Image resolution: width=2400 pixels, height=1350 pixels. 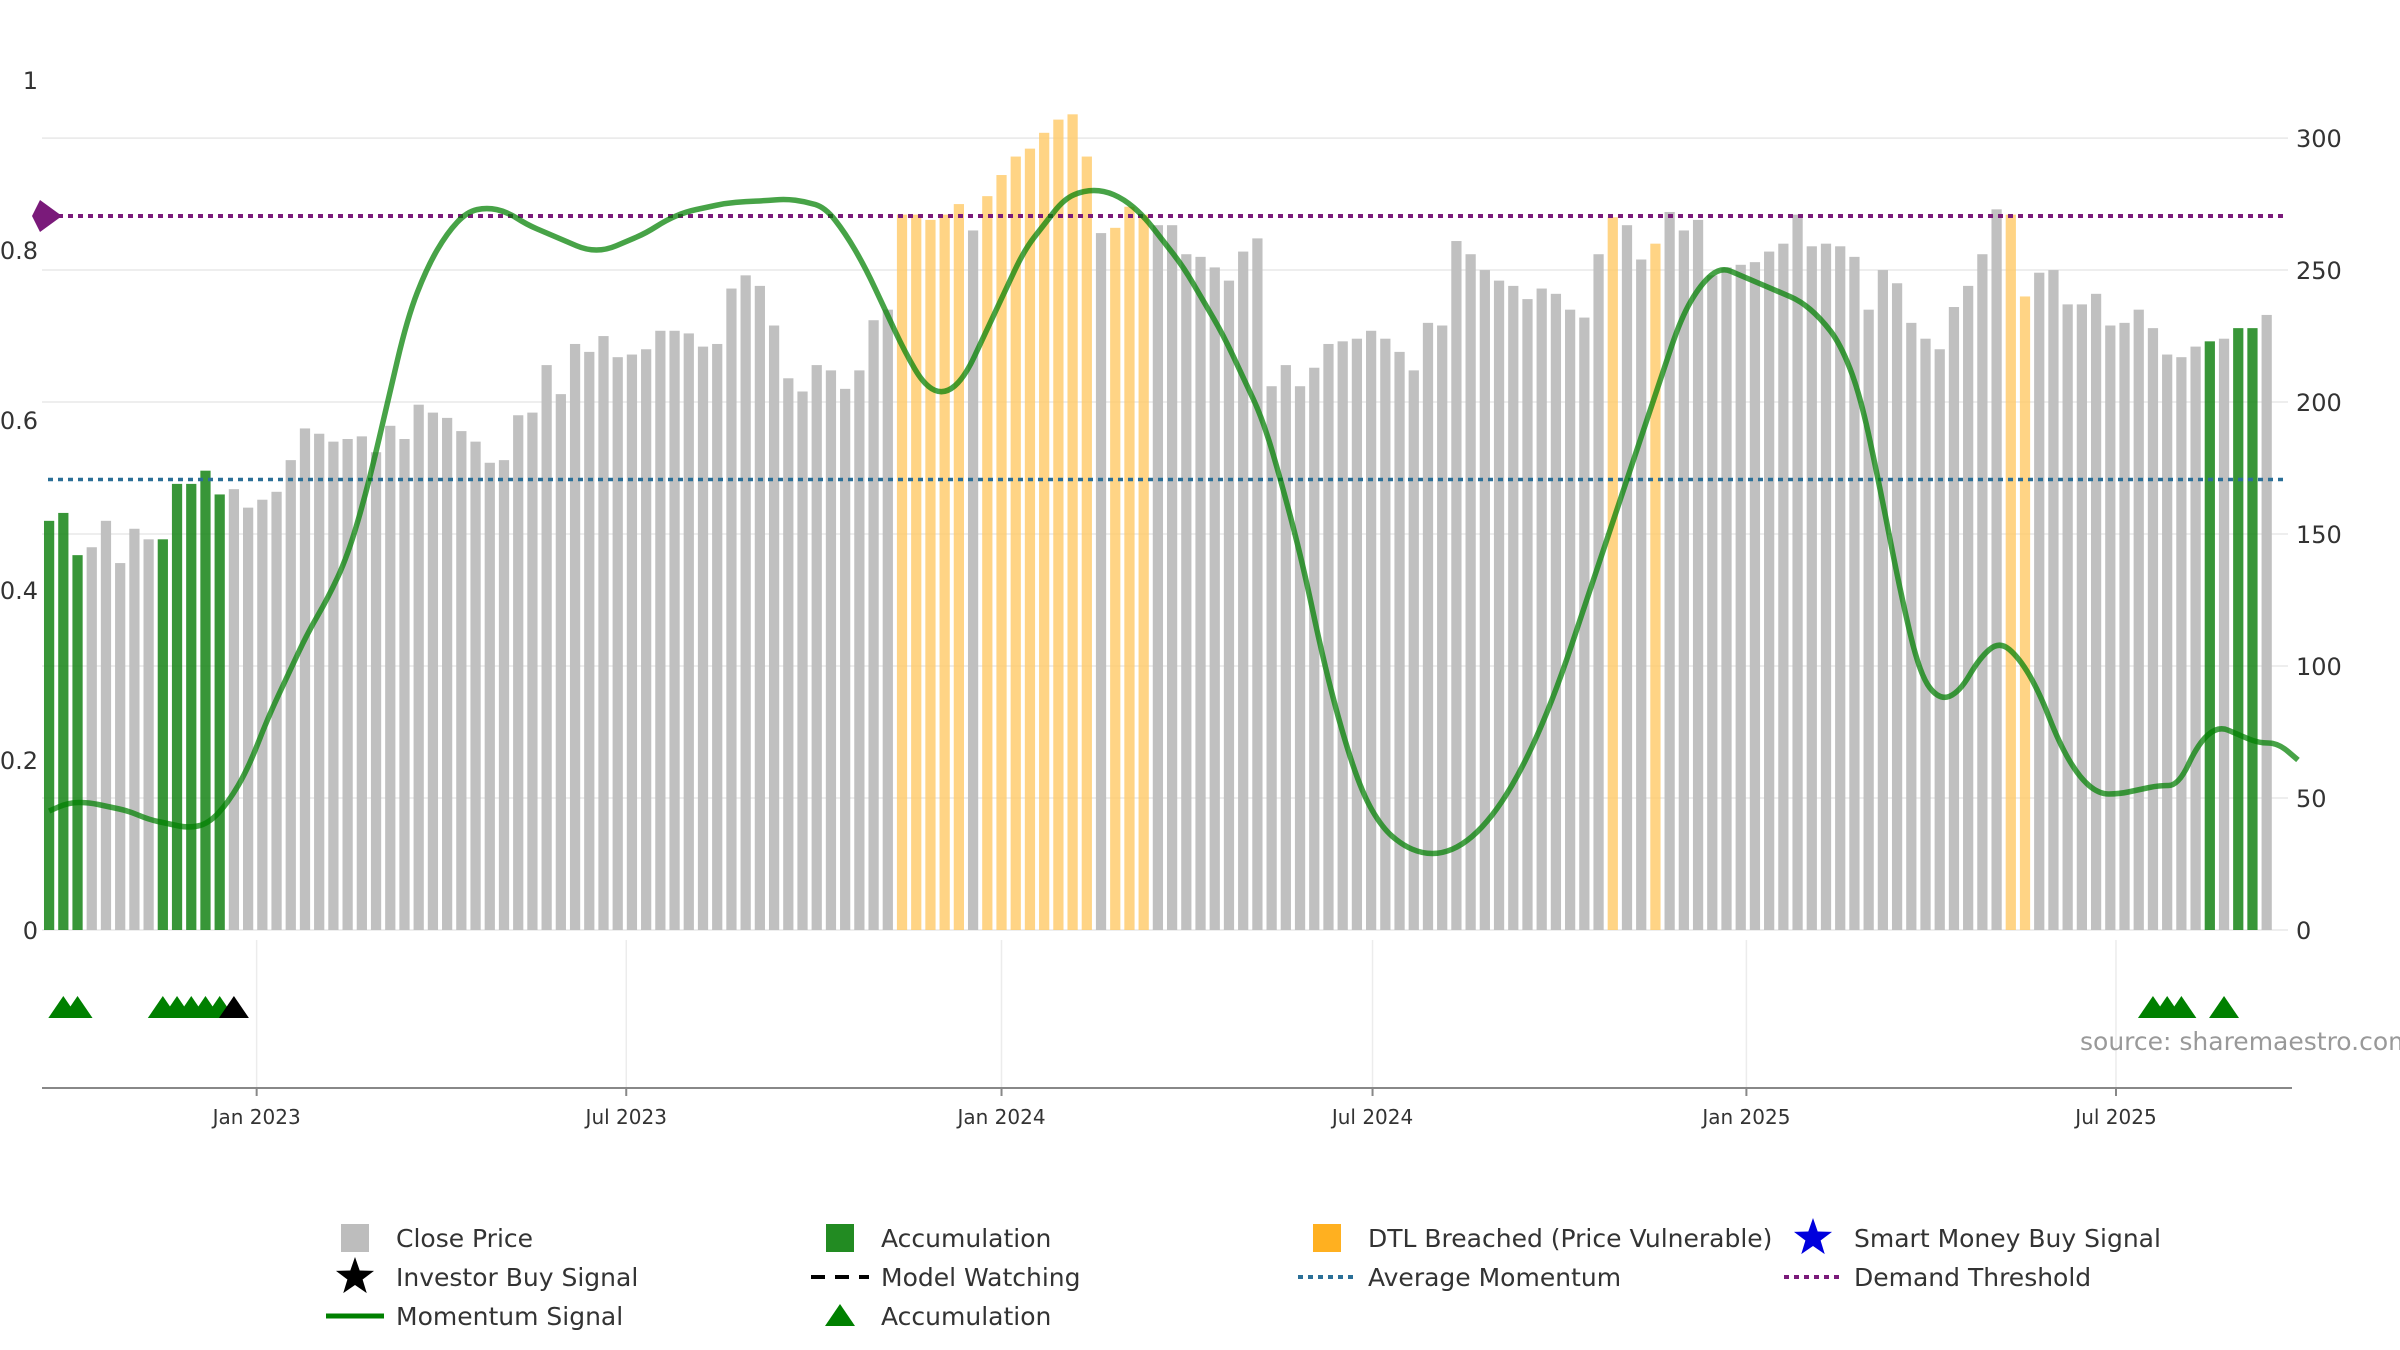 What do you see at coordinates (30, 931) in the screenshot?
I see `left-axis-label: 0` at bounding box center [30, 931].